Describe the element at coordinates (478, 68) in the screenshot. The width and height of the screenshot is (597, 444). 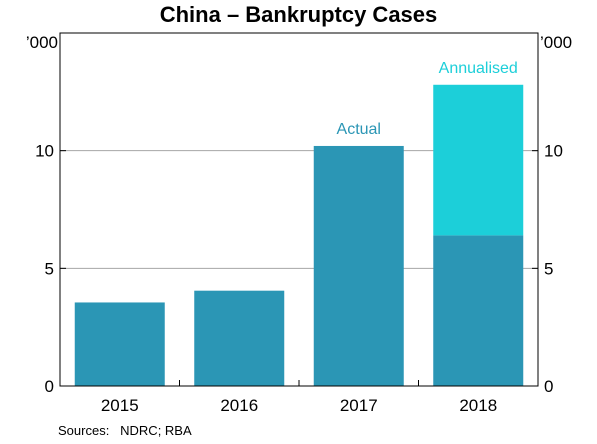
I see `annotation-label: Annualised` at that location.